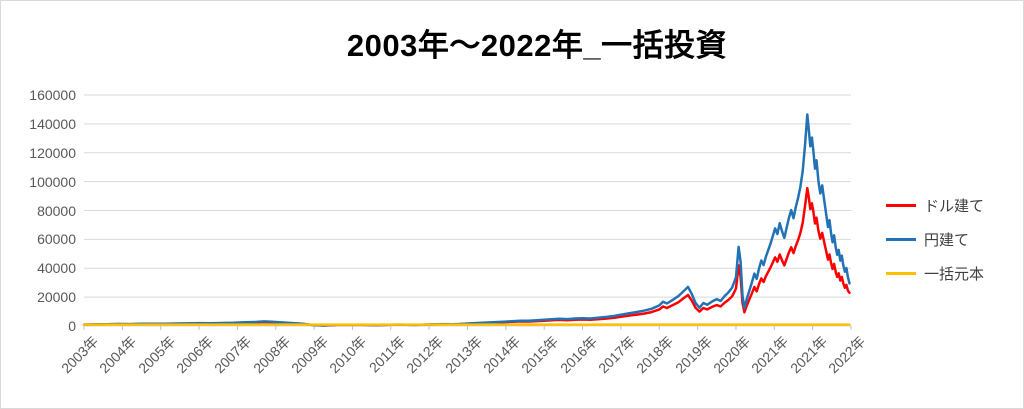  Describe the element at coordinates (56, 239) in the screenshot. I see `y-tick-label: 60000` at that location.